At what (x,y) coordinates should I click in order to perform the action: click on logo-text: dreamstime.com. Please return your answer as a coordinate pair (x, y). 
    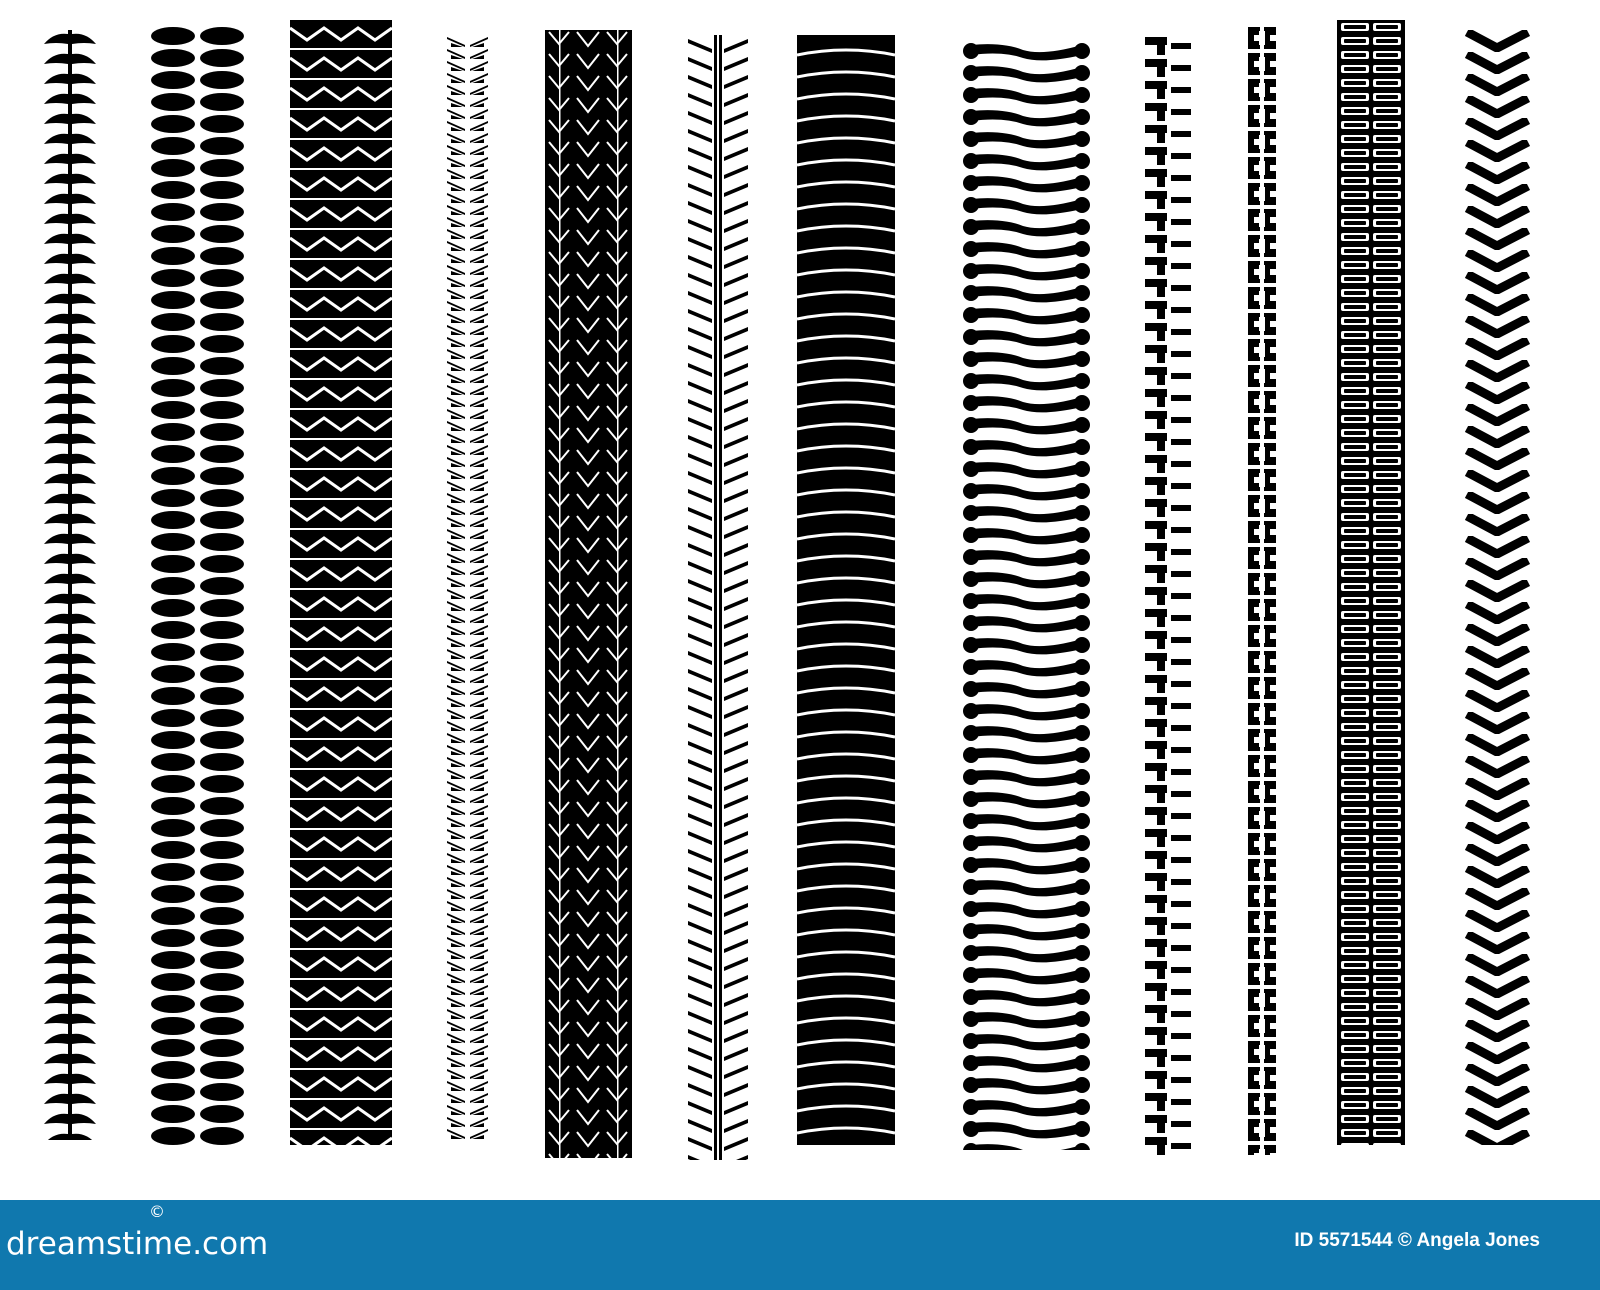
    Looking at the image, I should click on (137, 1244).